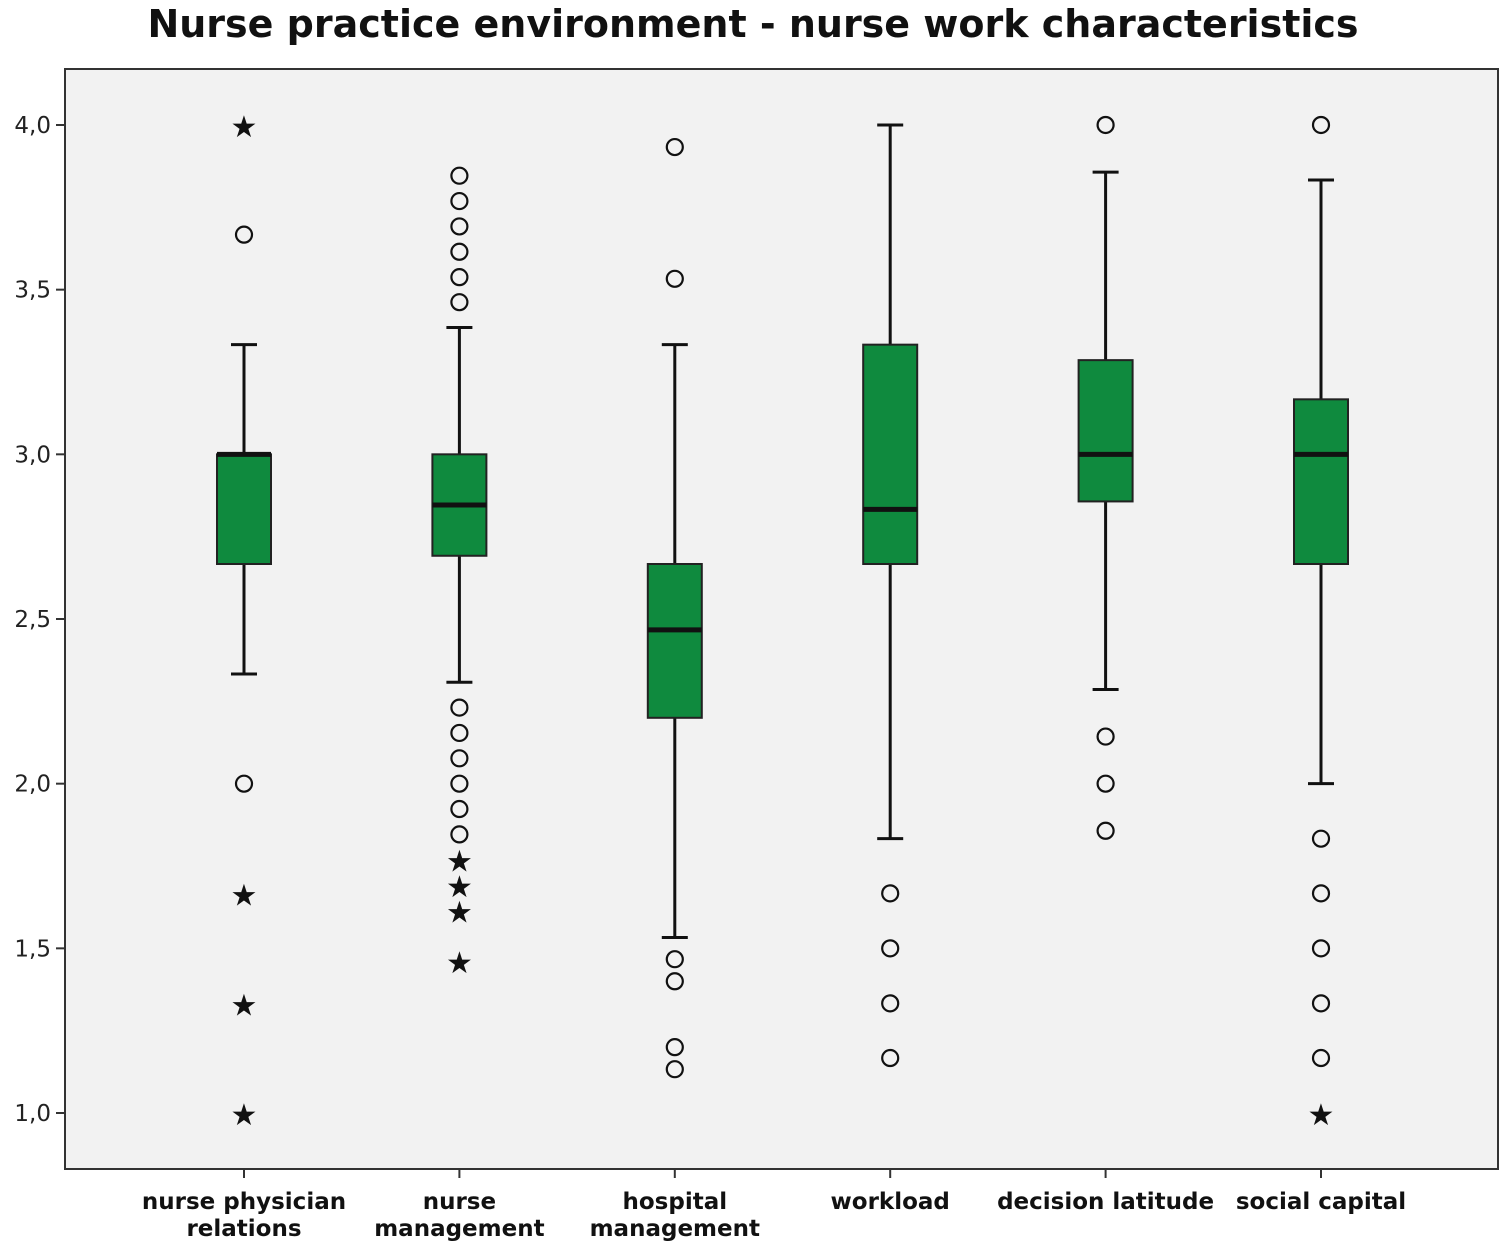 The image size is (1510, 1251). What do you see at coordinates (32, 620) in the screenshot?
I see `y-tick-label: 2,5` at bounding box center [32, 620].